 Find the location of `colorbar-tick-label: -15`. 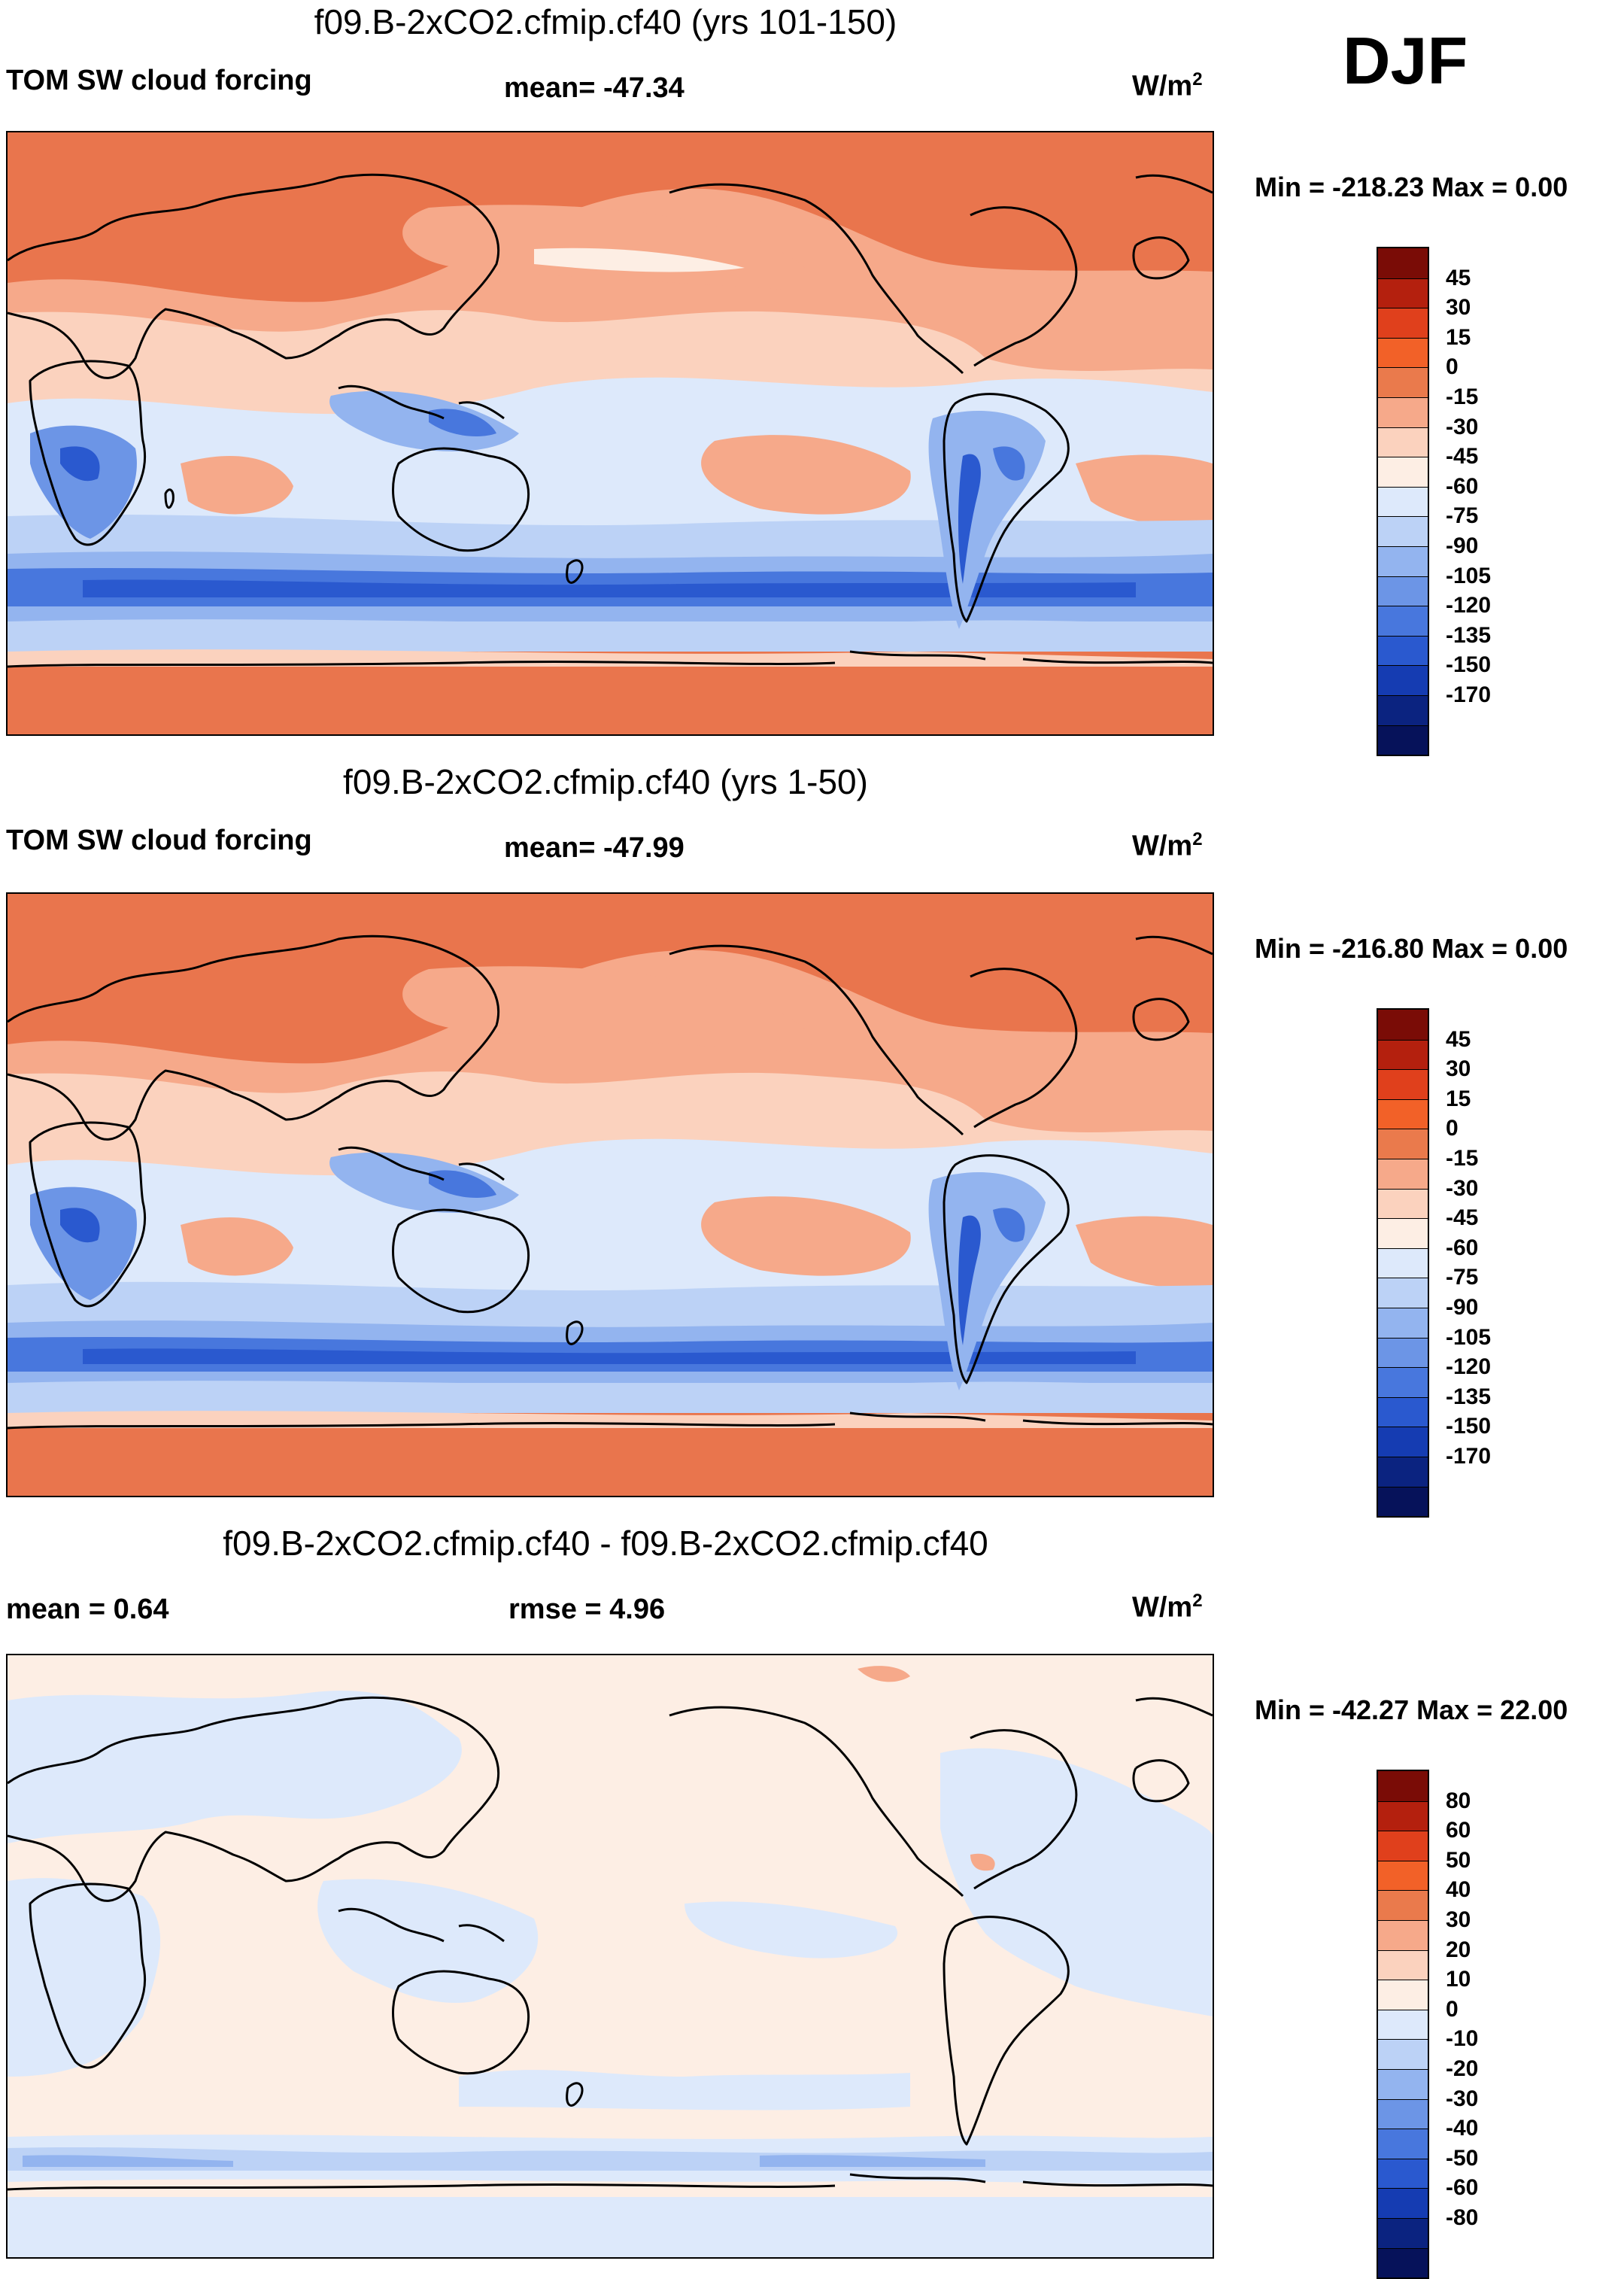

colorbar-tick-label: -15 is located at coordinates (1462, 396).